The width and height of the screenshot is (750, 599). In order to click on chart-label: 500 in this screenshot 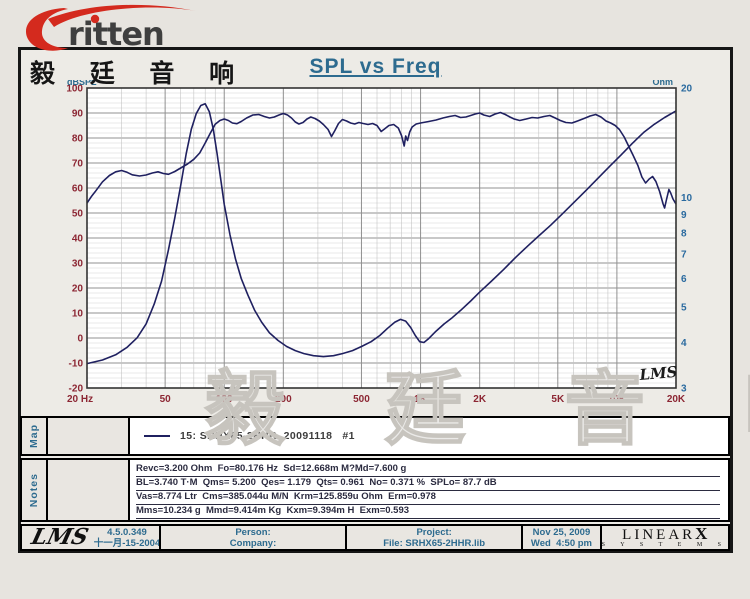, I will do `click(361, 399)`.